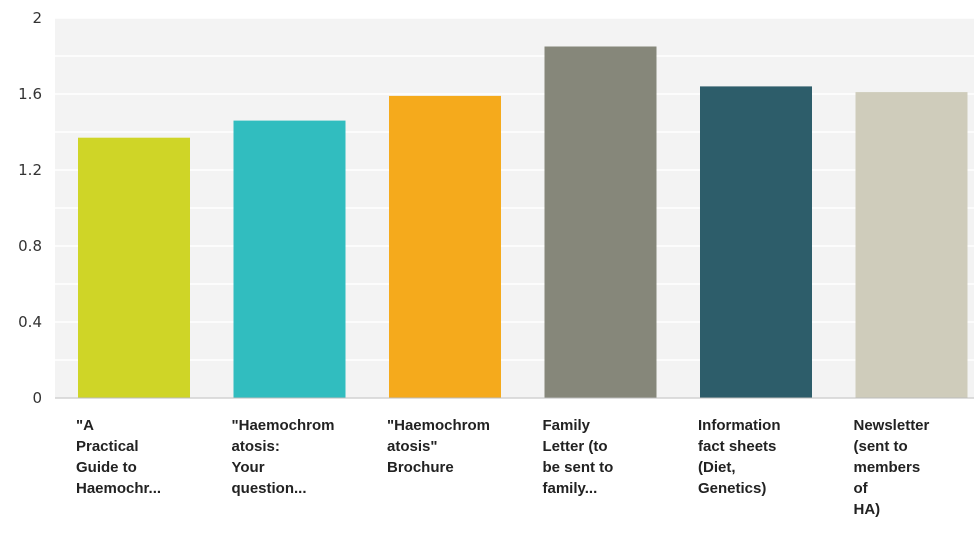 This screenshot has width=974, height=534. What do you see at coordinates (739, 457) in the screenshot?
I see `x-category-label: Information fact sheets (Diet, Genetics)` at bounding box center [739, 457].